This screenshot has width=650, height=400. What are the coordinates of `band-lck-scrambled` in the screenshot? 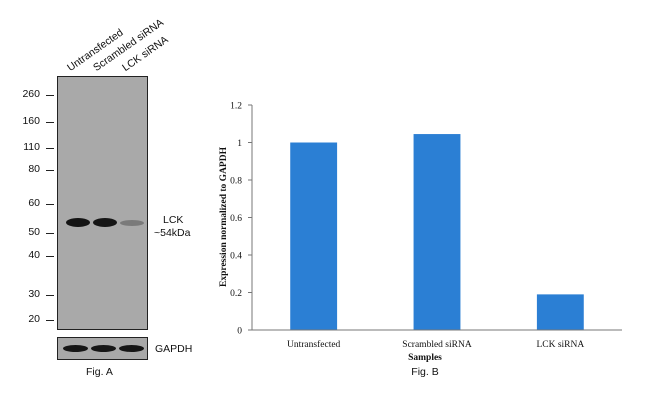 It's located at (105, 222).